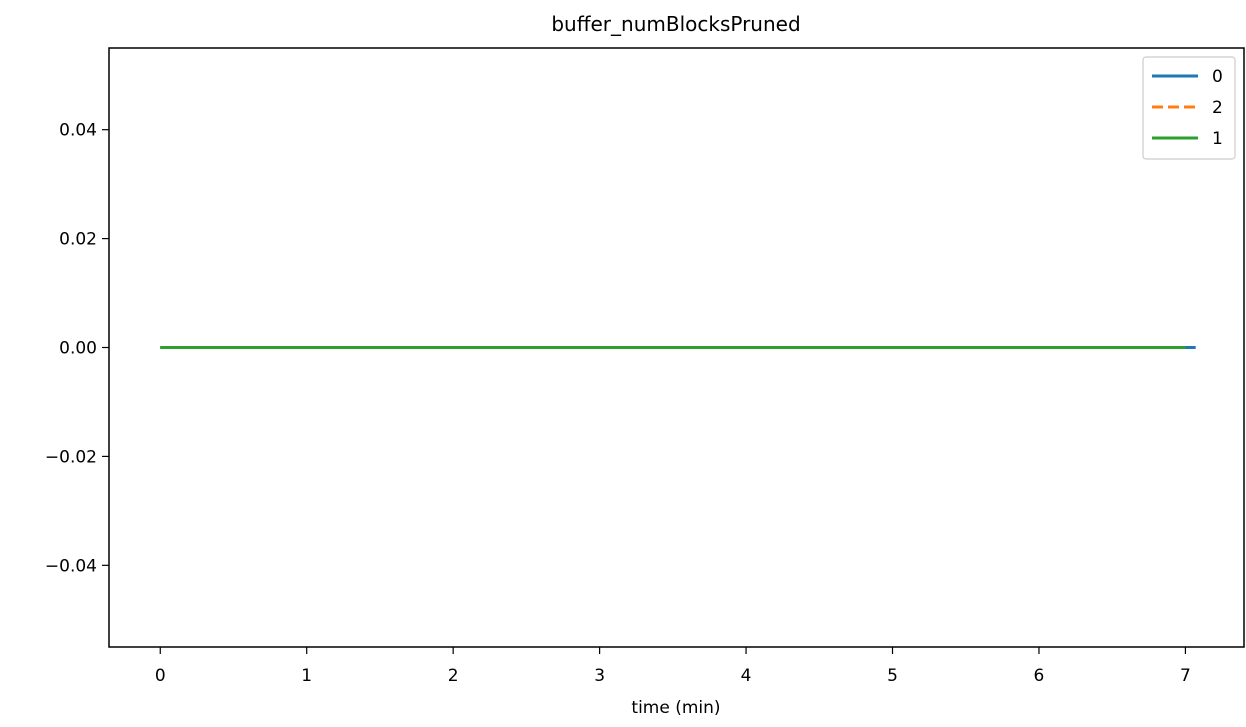 Image resolution: width=1246 pixels, height=727 pixels. Describe the element at coordinates (599, 676) in the screenshot. I see `x-tick-label: 3` at that location.